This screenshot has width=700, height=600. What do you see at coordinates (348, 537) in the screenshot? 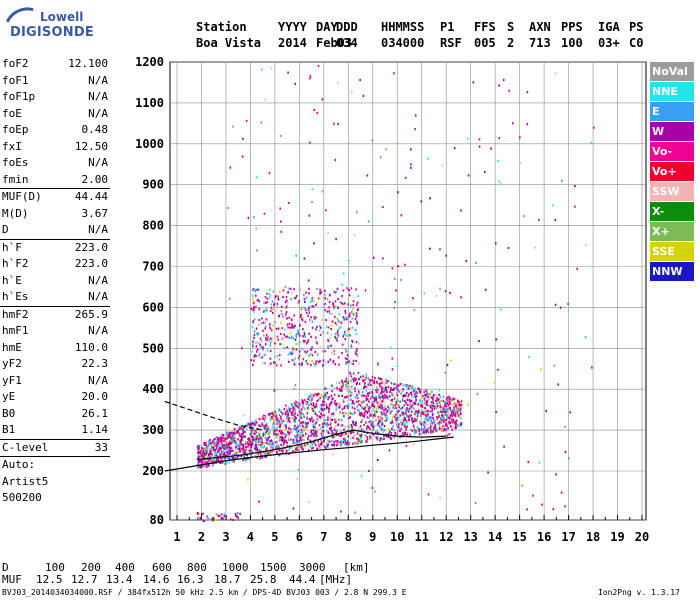
I see `x-tick-label: 8` at bounding box center [348, 537].